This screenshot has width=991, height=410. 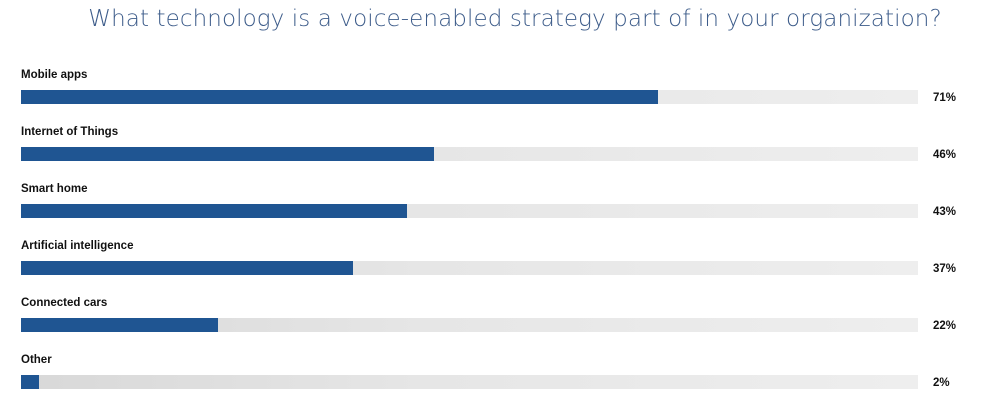 I want to click on value-label: 37%, so click(x=945, y=269).